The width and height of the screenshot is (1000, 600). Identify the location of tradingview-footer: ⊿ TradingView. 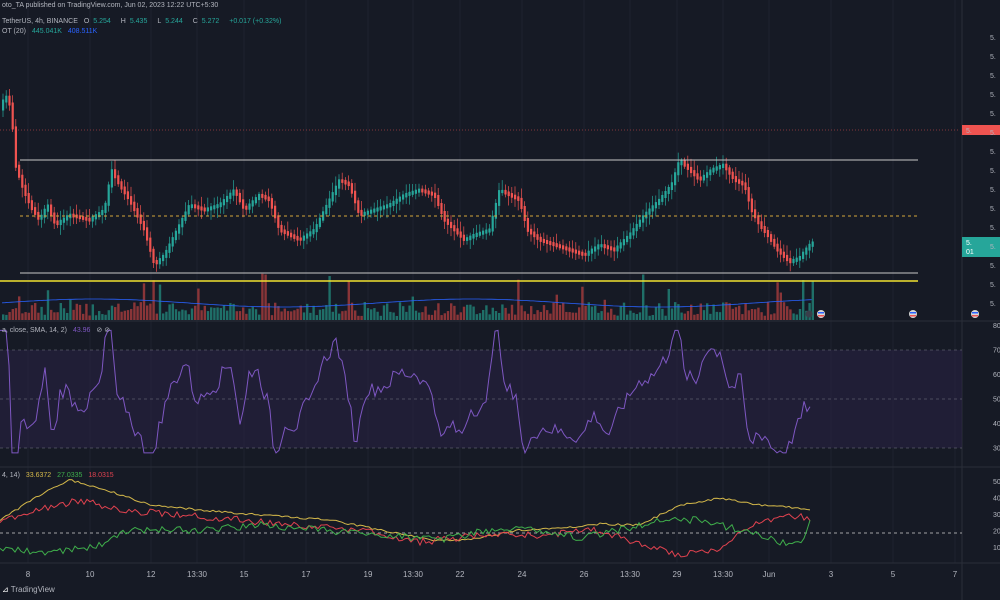
(28, 589).